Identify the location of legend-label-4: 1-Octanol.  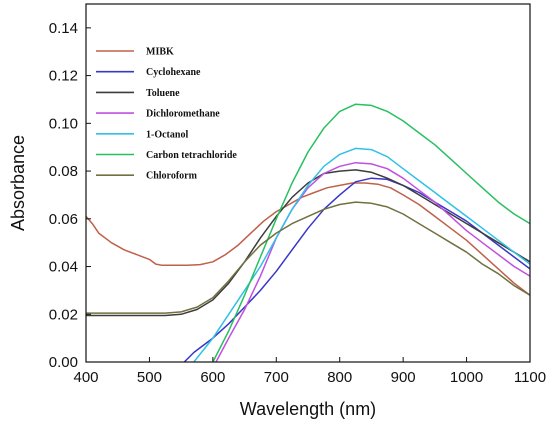
(167, 134).